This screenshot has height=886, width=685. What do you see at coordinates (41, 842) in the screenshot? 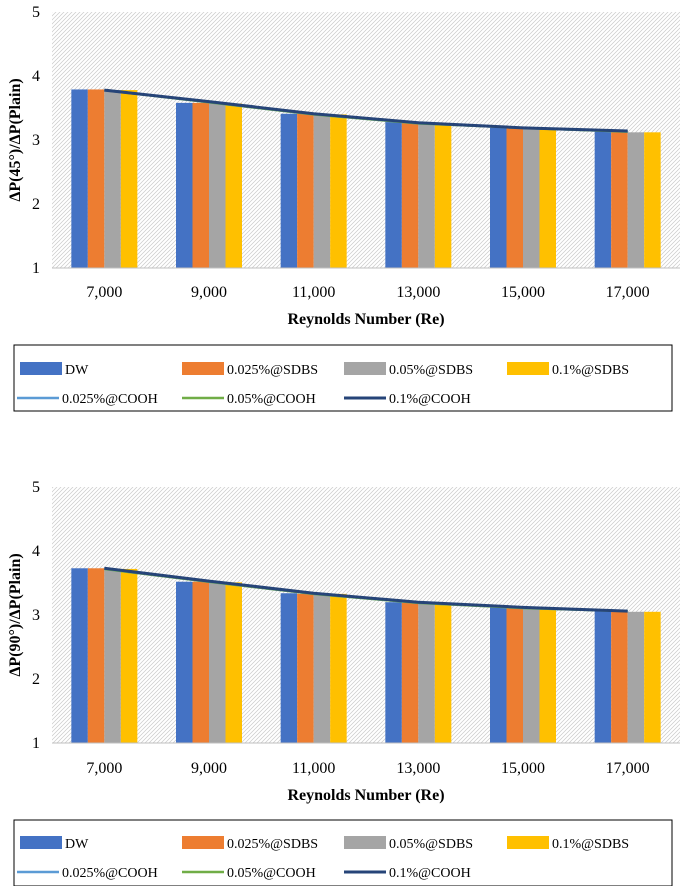
I see `legend-swatch-DW` at bounding box center [41, 842].